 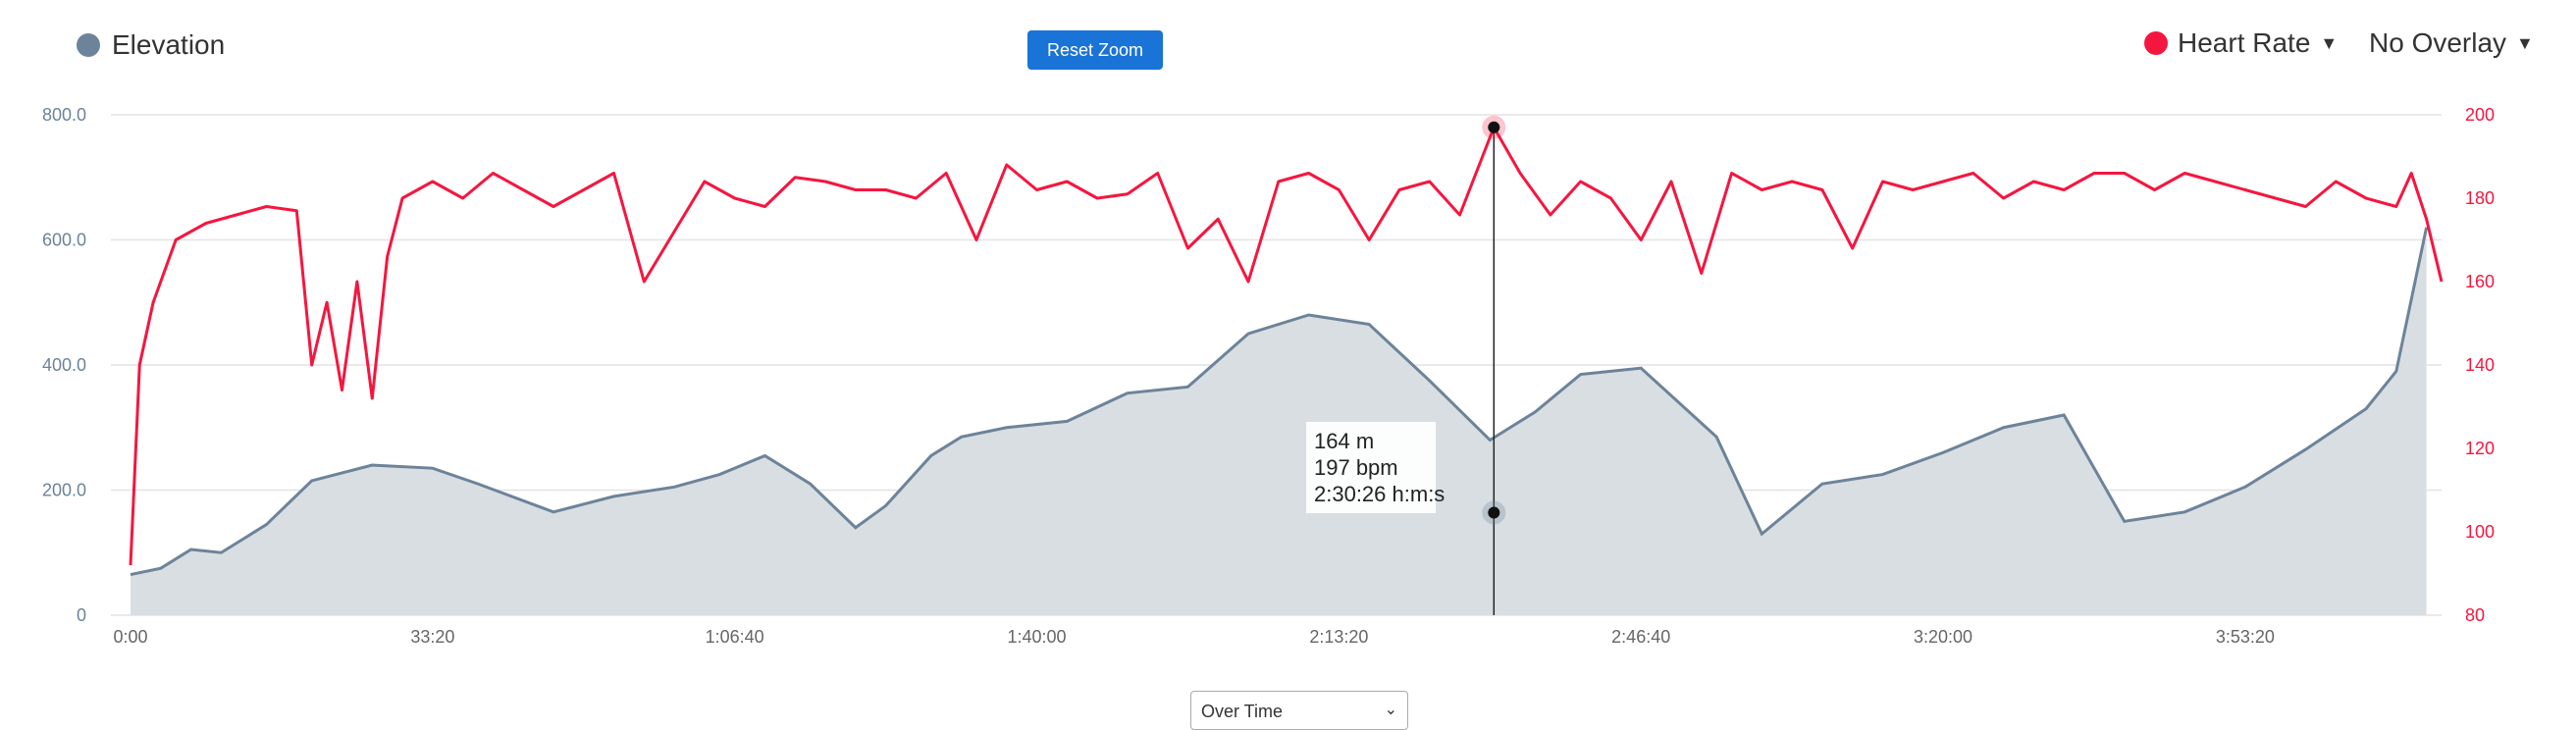 I want to click on tooltip-time: 2:30:26 h:m:s, so click(x=1380, y=494).